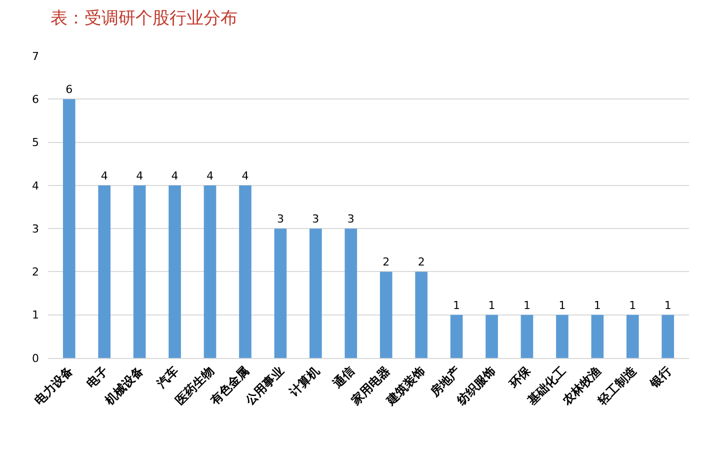  What do you see at coordinates (35, 56) in the screenshot?
I see `y-tick-label: 7` at bounding box center [35, 56].